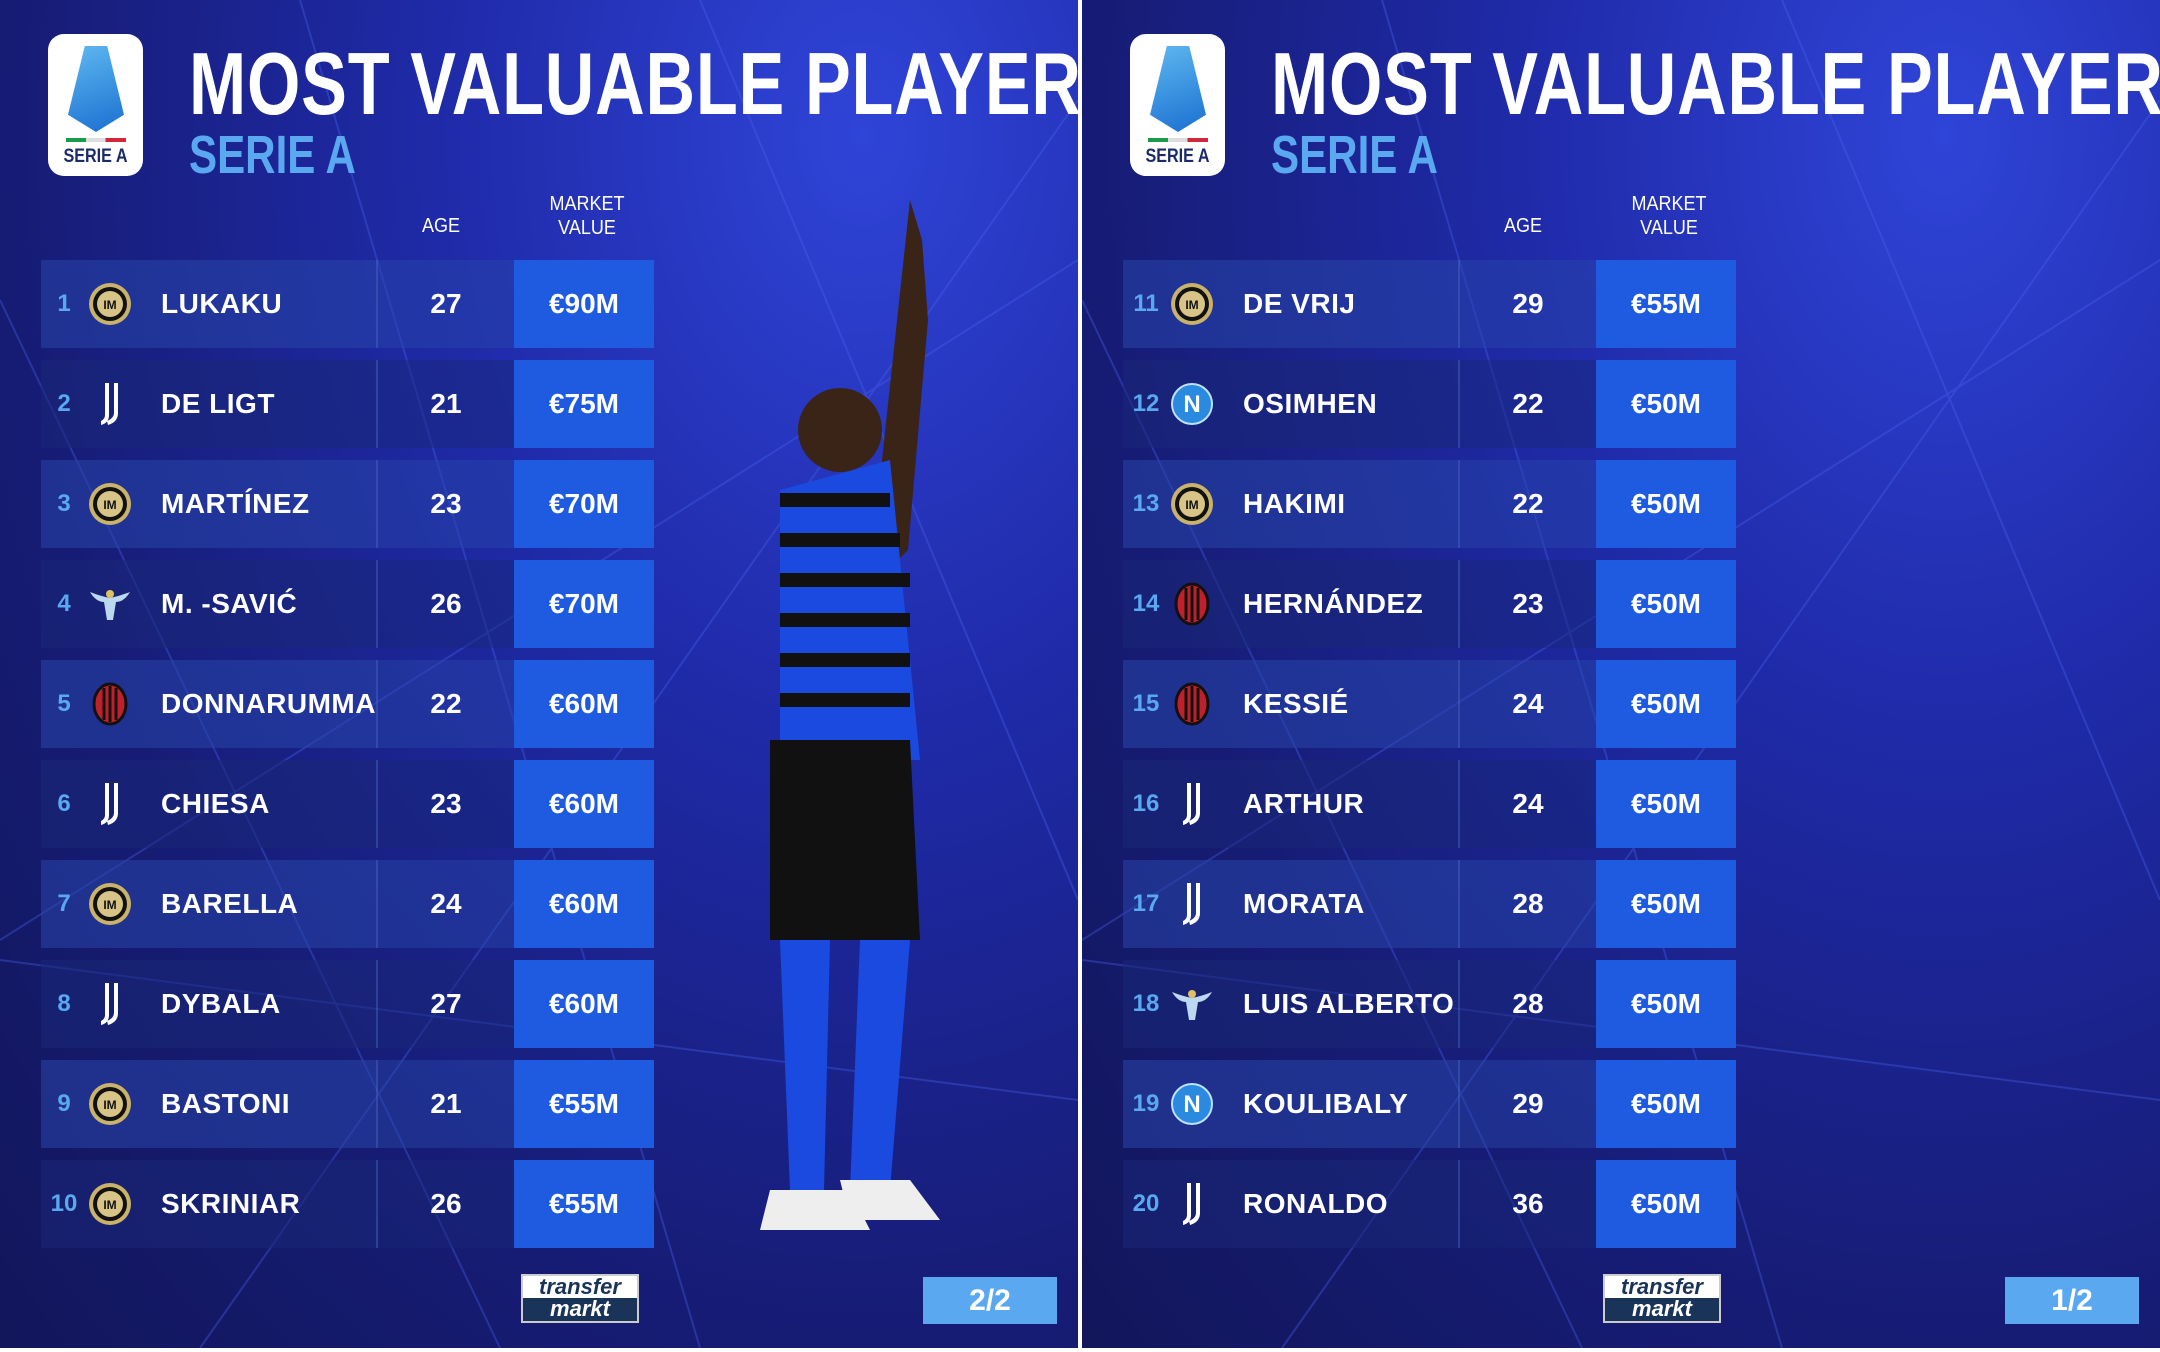 This screenshot has height=1352, width=2160. I want to click on age-column-header: AGE, so click(441, 226).